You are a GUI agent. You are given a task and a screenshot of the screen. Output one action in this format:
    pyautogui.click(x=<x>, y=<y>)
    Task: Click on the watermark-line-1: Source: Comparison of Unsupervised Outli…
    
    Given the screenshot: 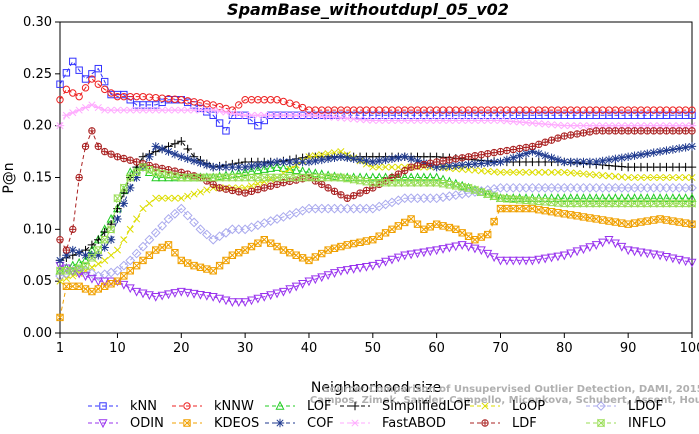 What is the action you would take?
    pyautogui.click(x=511, y=389)
    